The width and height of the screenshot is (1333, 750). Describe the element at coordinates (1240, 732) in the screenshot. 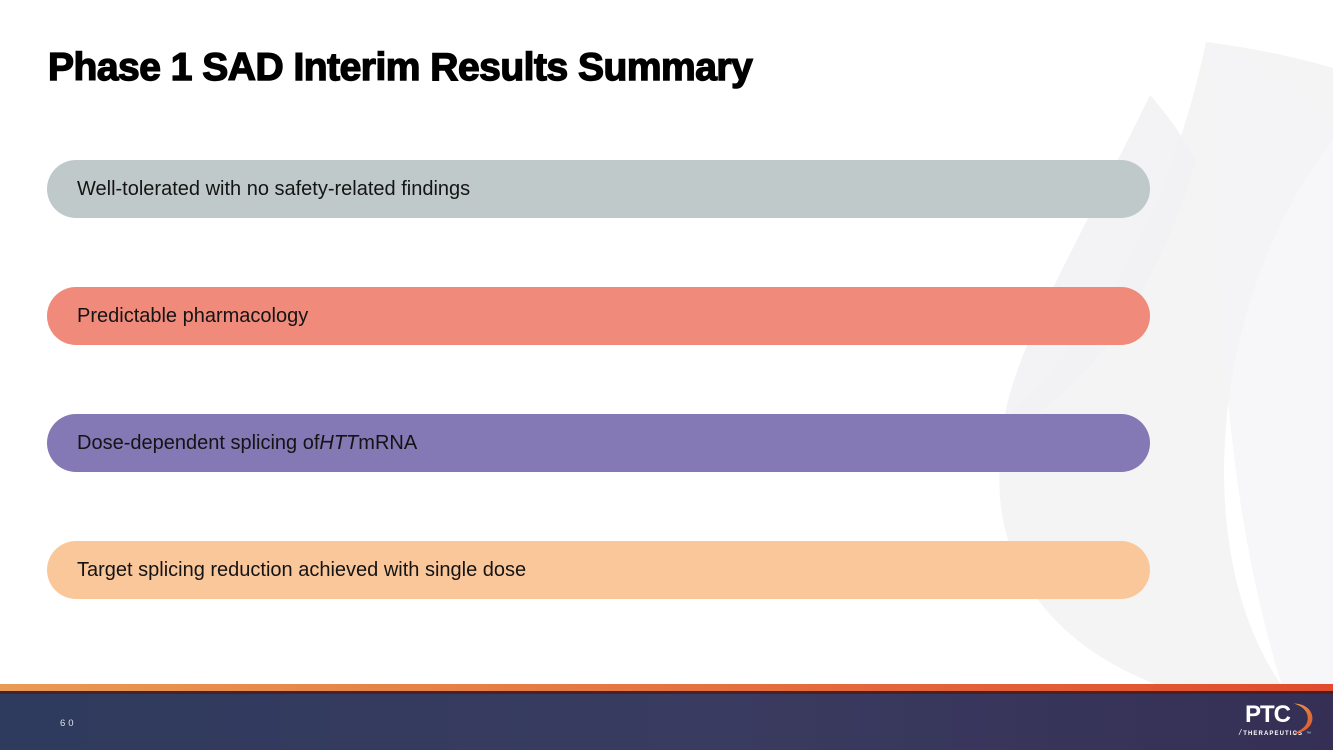

I see `ptc-logo-slash: /` at that location.